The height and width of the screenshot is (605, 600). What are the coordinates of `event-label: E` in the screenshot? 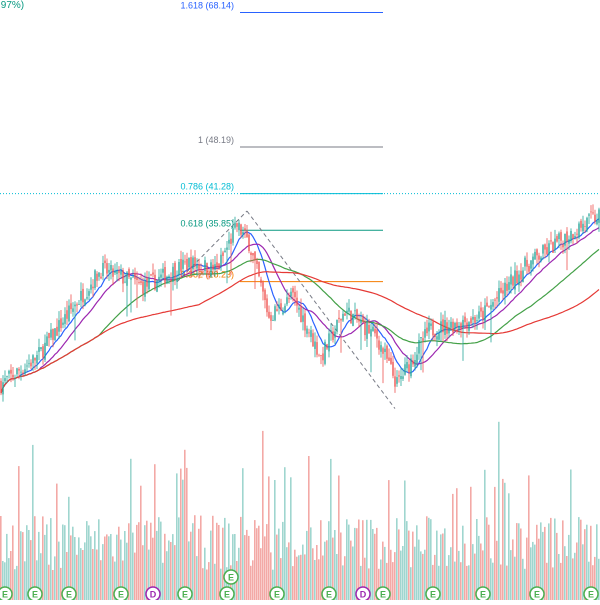 It's located at (483, 595).